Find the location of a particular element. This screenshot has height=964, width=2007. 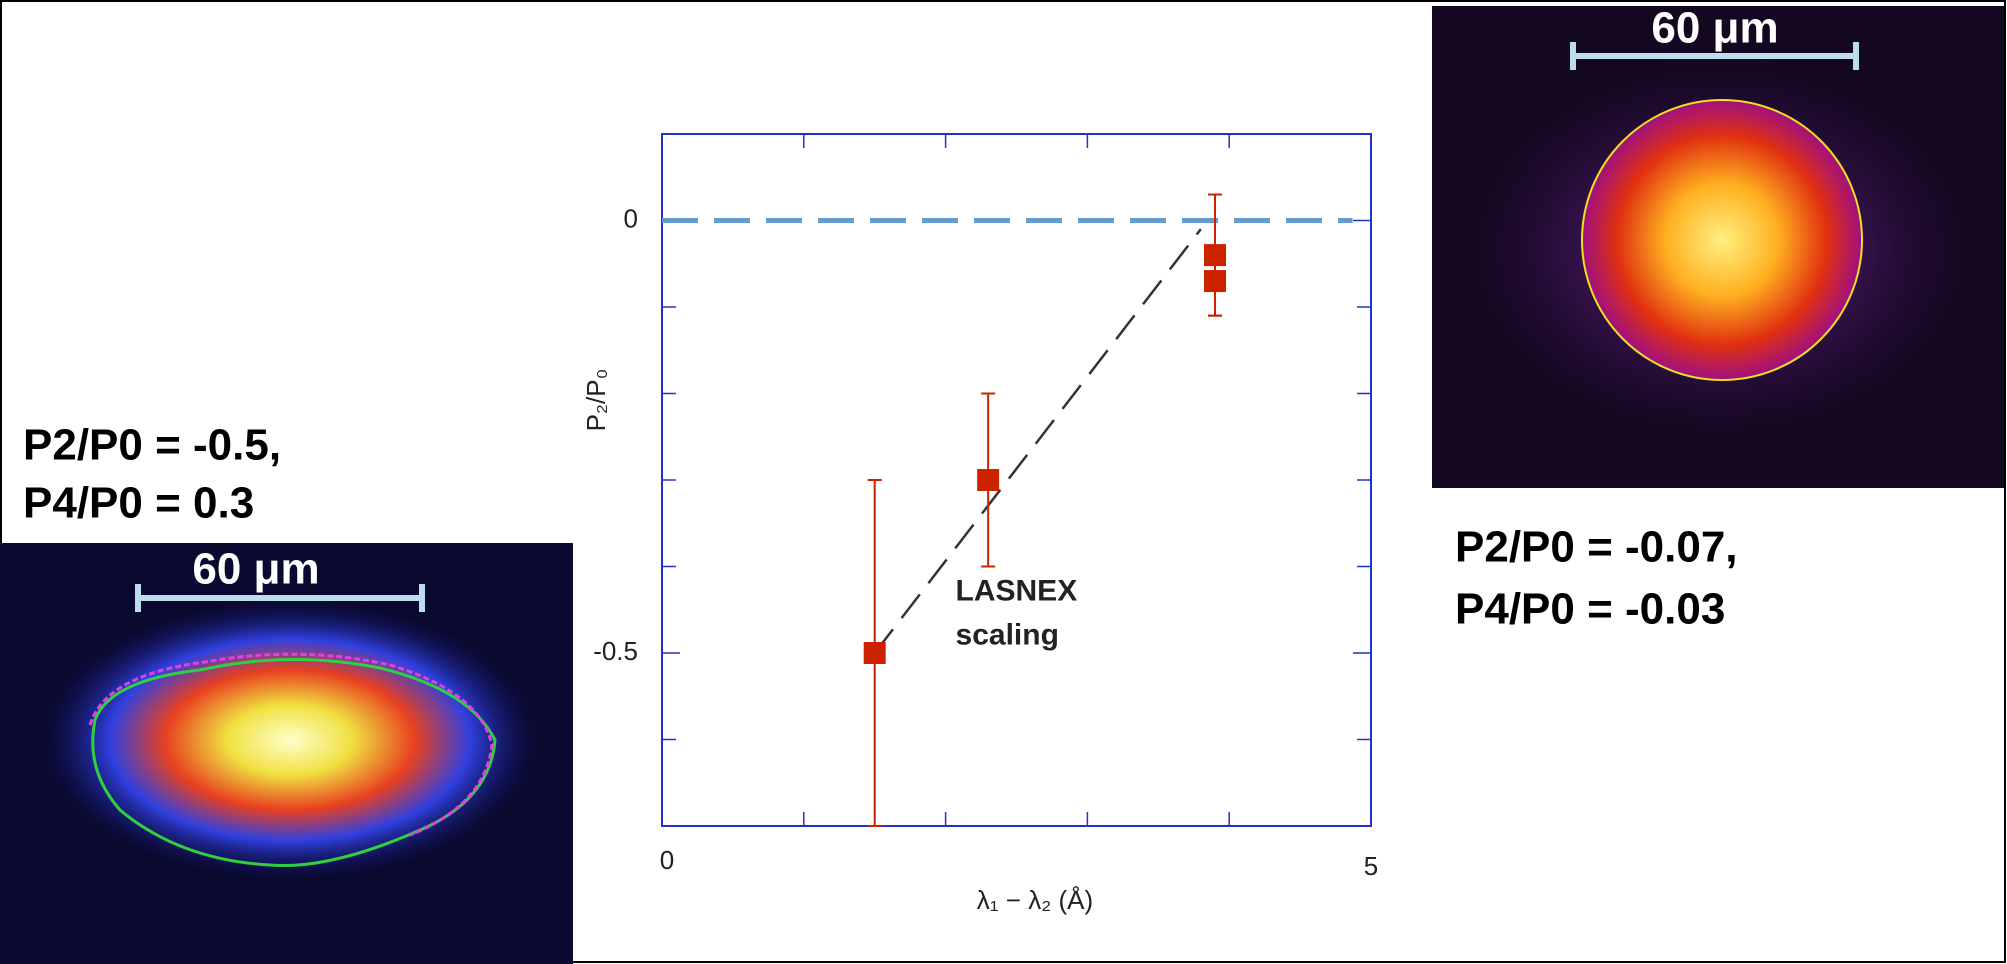

left-label: P2/P0 = -0.5, is located at coordinates (152, 445).